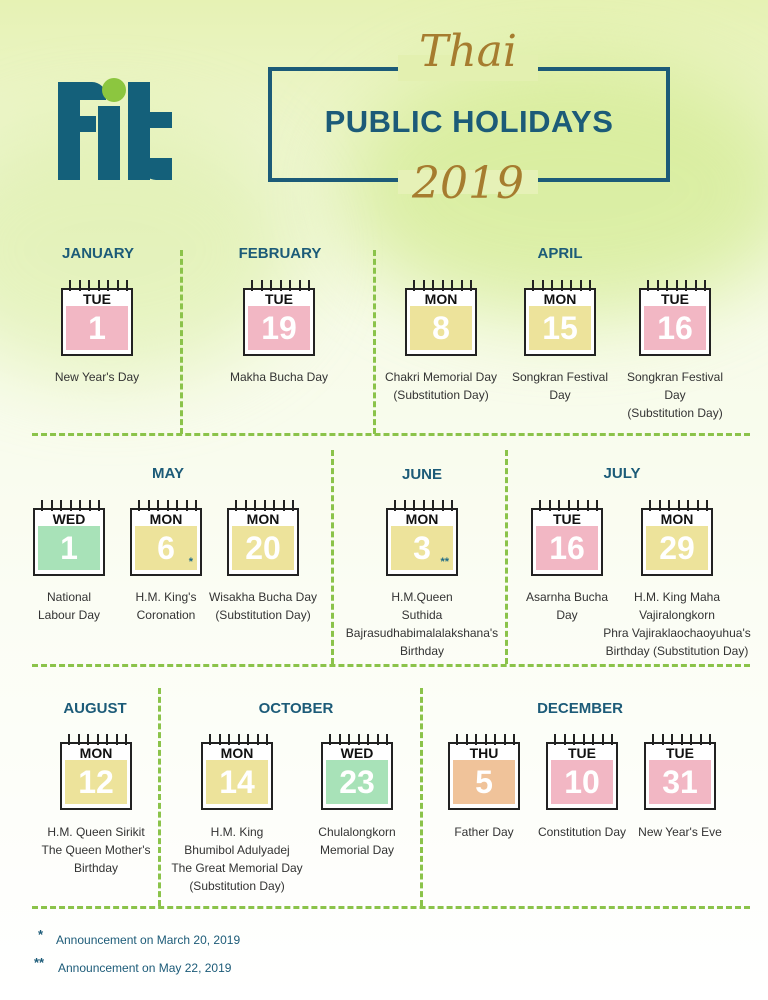  I want to click on footnote-mark: *, so click(41, 934).